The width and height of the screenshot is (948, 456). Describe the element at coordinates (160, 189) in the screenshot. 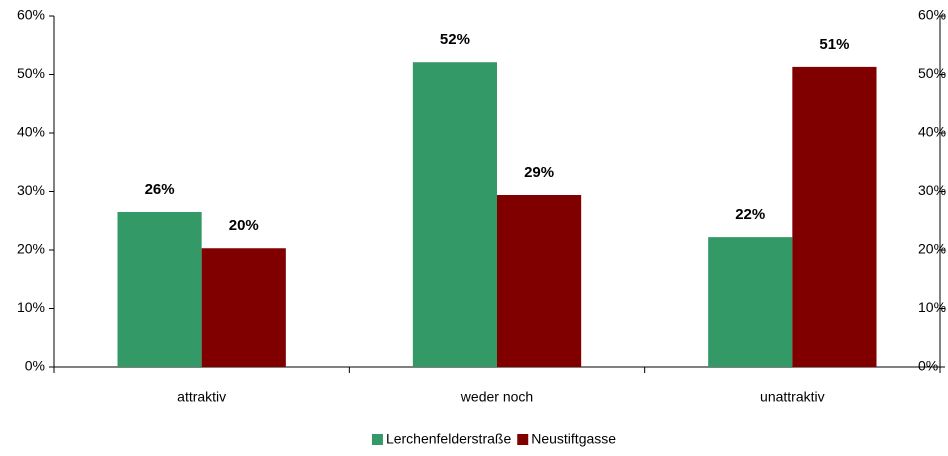

I see `value-label: 26%` at that location.